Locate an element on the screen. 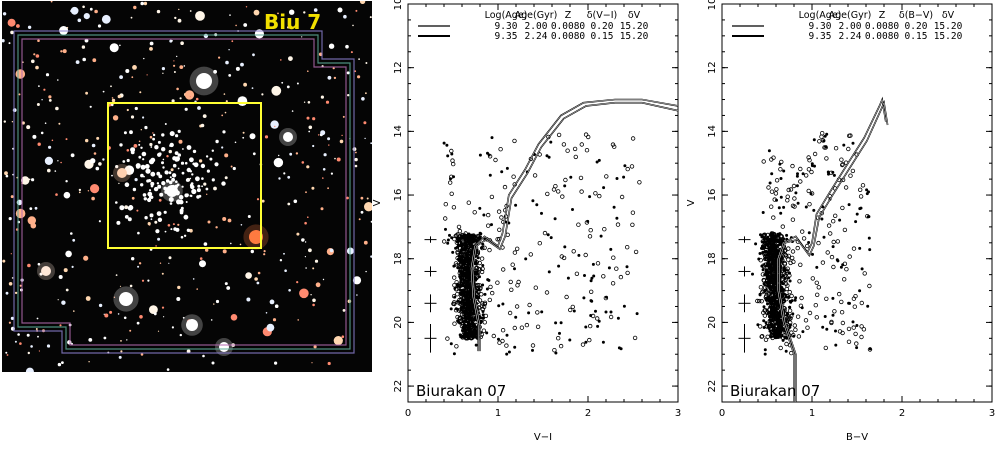  isochrone-inner is located at coordinates (574, 225).